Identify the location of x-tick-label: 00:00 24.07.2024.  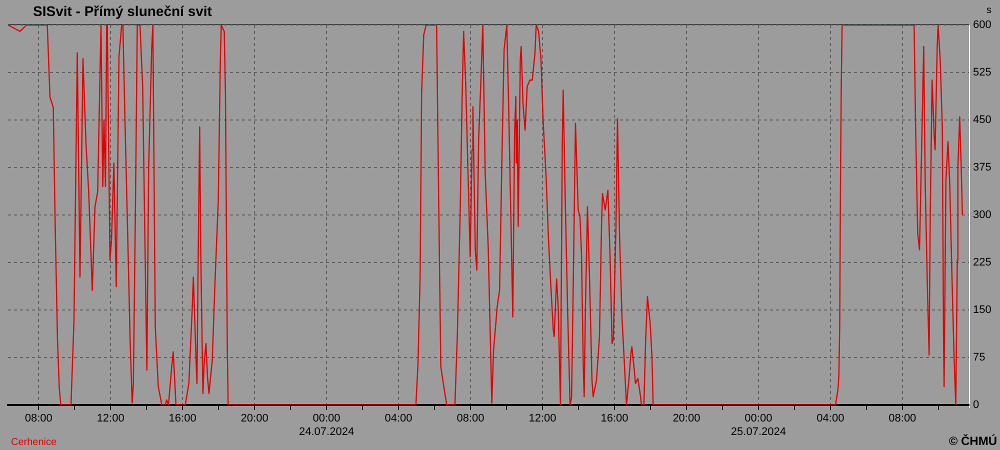
(326, 425).